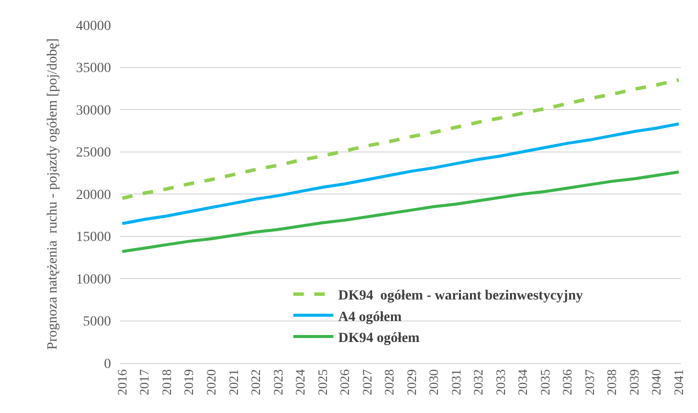 This screenshot has height=413, width=698. Describe the element at coordinates (344, 382) in the screenshot. I see `x-tick-label: 2026` at that location.